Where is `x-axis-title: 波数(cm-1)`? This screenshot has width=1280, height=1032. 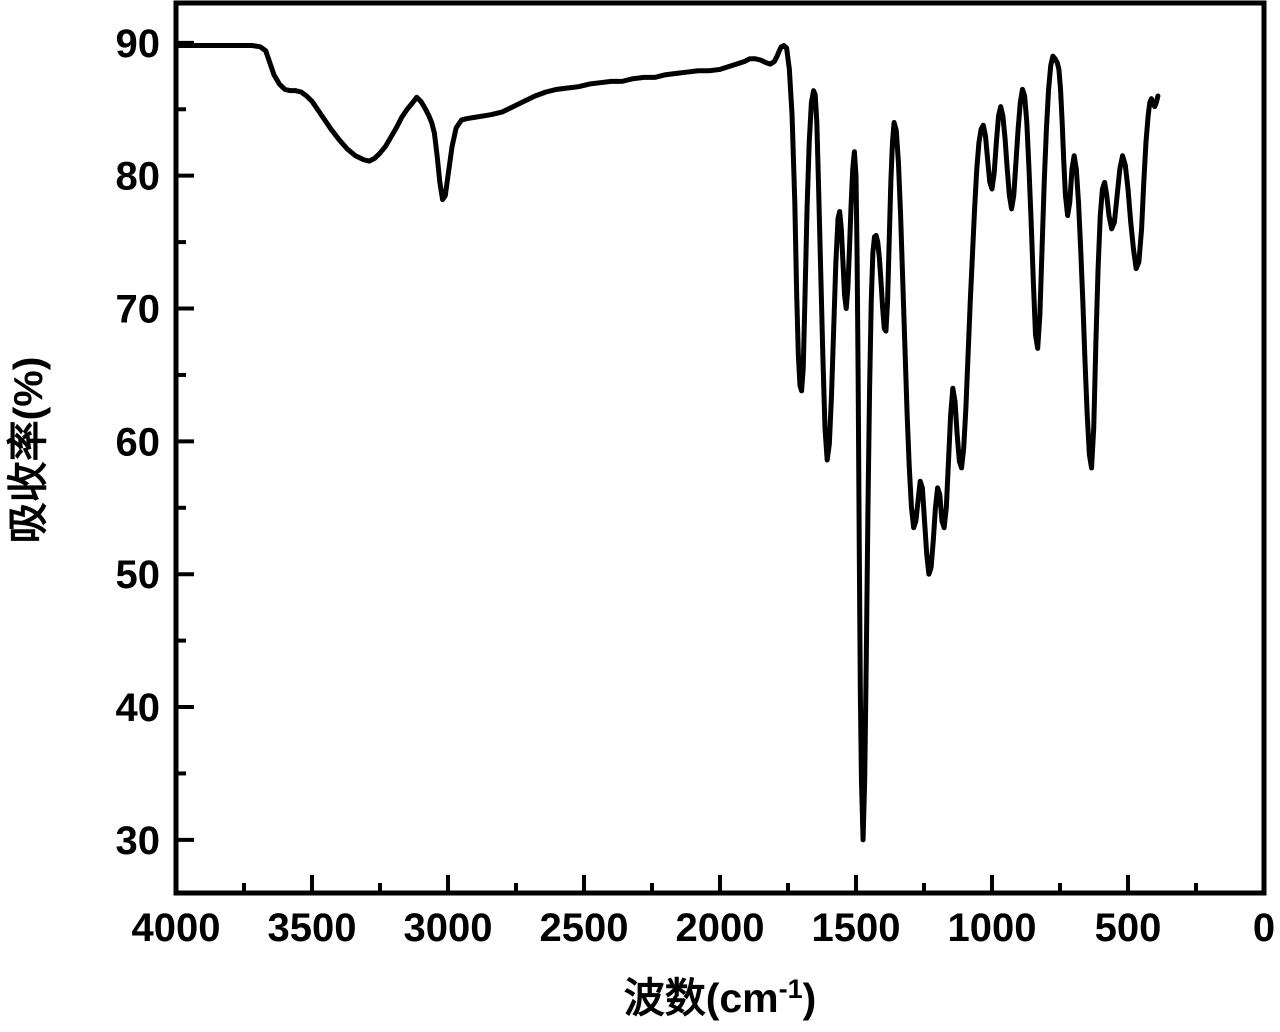 x-axis-title: 波数(cm-1) is located at coordinates (720, 997).